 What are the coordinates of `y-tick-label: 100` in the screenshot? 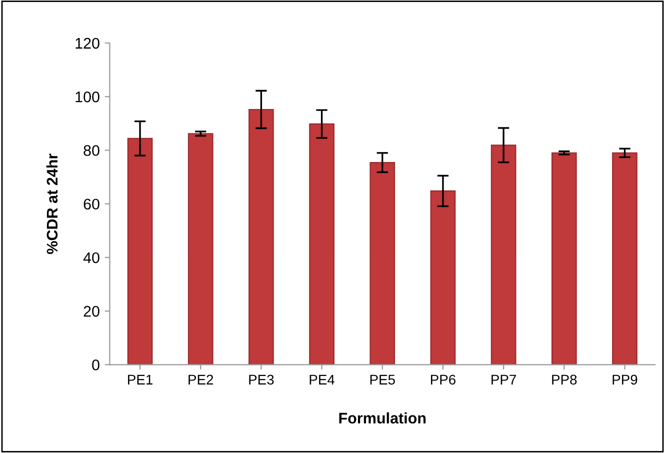 It's located at (88, 97).